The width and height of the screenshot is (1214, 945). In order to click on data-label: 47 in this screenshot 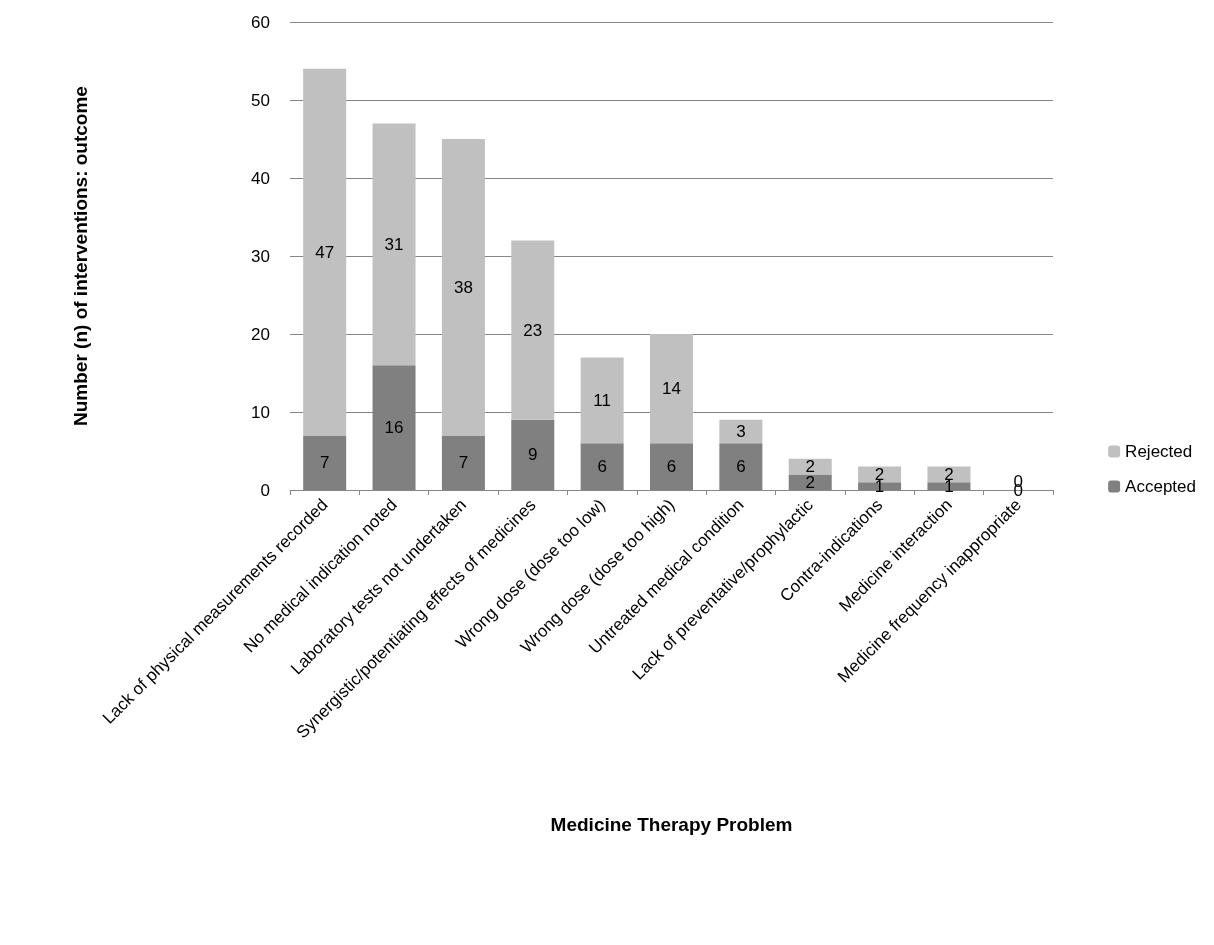, I will do `click(325, 252)`.